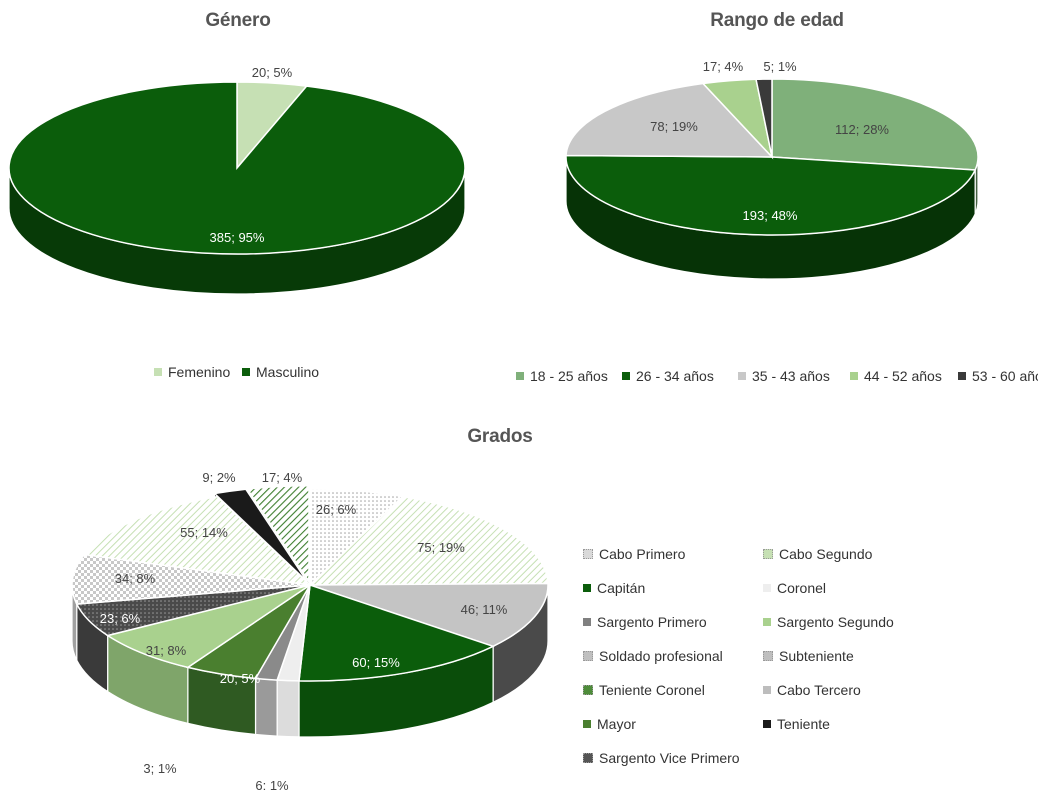 The height and width of the screenshot is (793, 1038). I want to click on legend-cabo-primero: Cabo Primero, so click(634, 554).